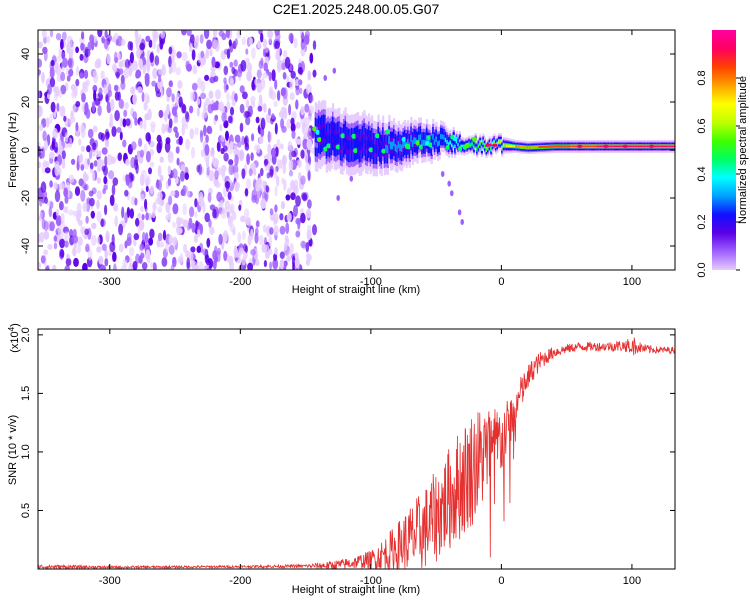  I want to click on snr-scale-exponent: 4, so click(11, 328).